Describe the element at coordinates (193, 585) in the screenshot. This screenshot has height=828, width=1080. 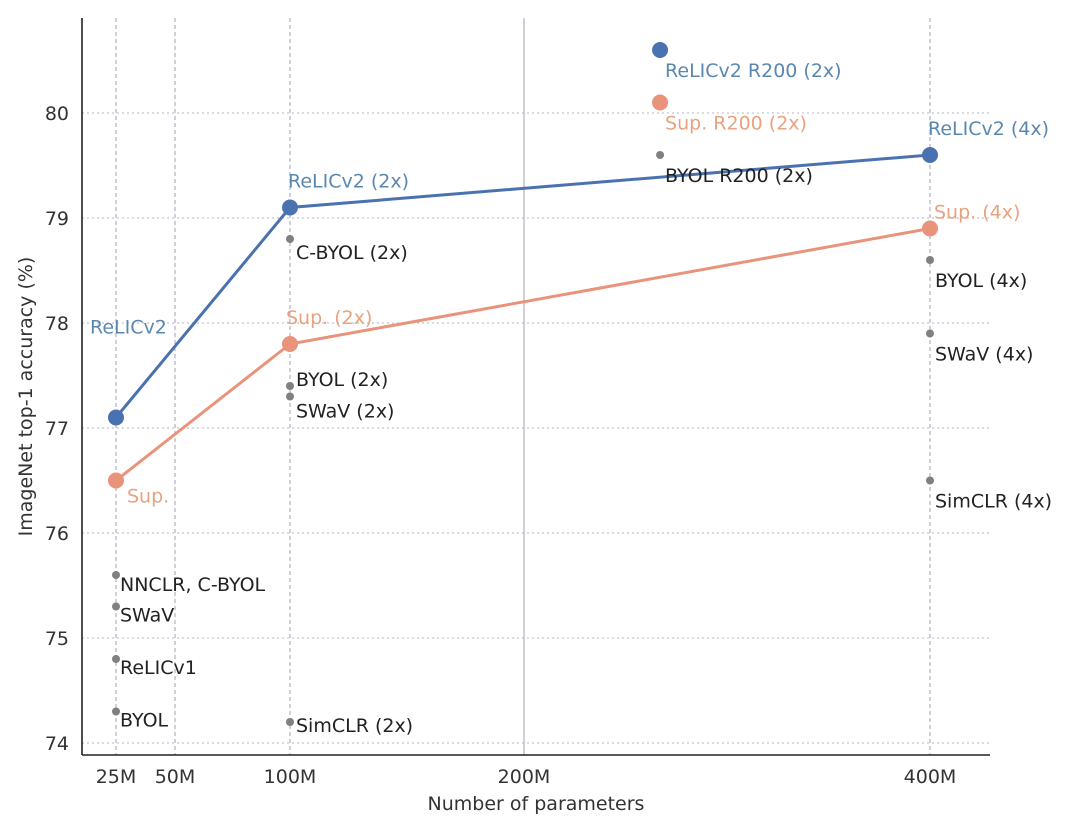
I see `data-label: NNCLR, C-BYOL` at that location.